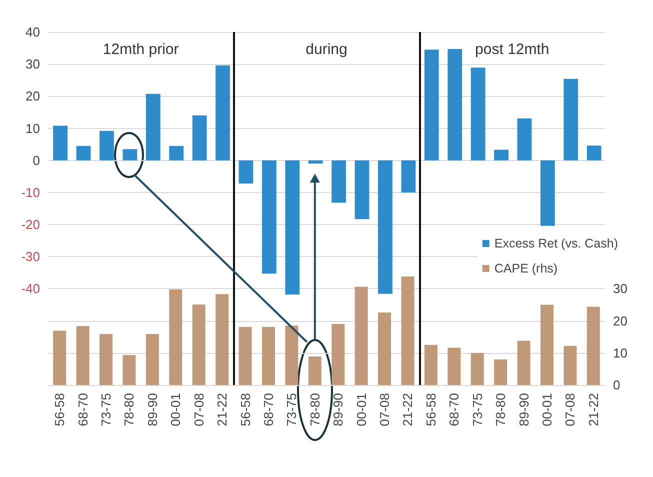 Image resolution: width=653 pixels, height=477 pixels. I want to click on legend-label: Excess Ret (vs. Cash), so click(556, 243).